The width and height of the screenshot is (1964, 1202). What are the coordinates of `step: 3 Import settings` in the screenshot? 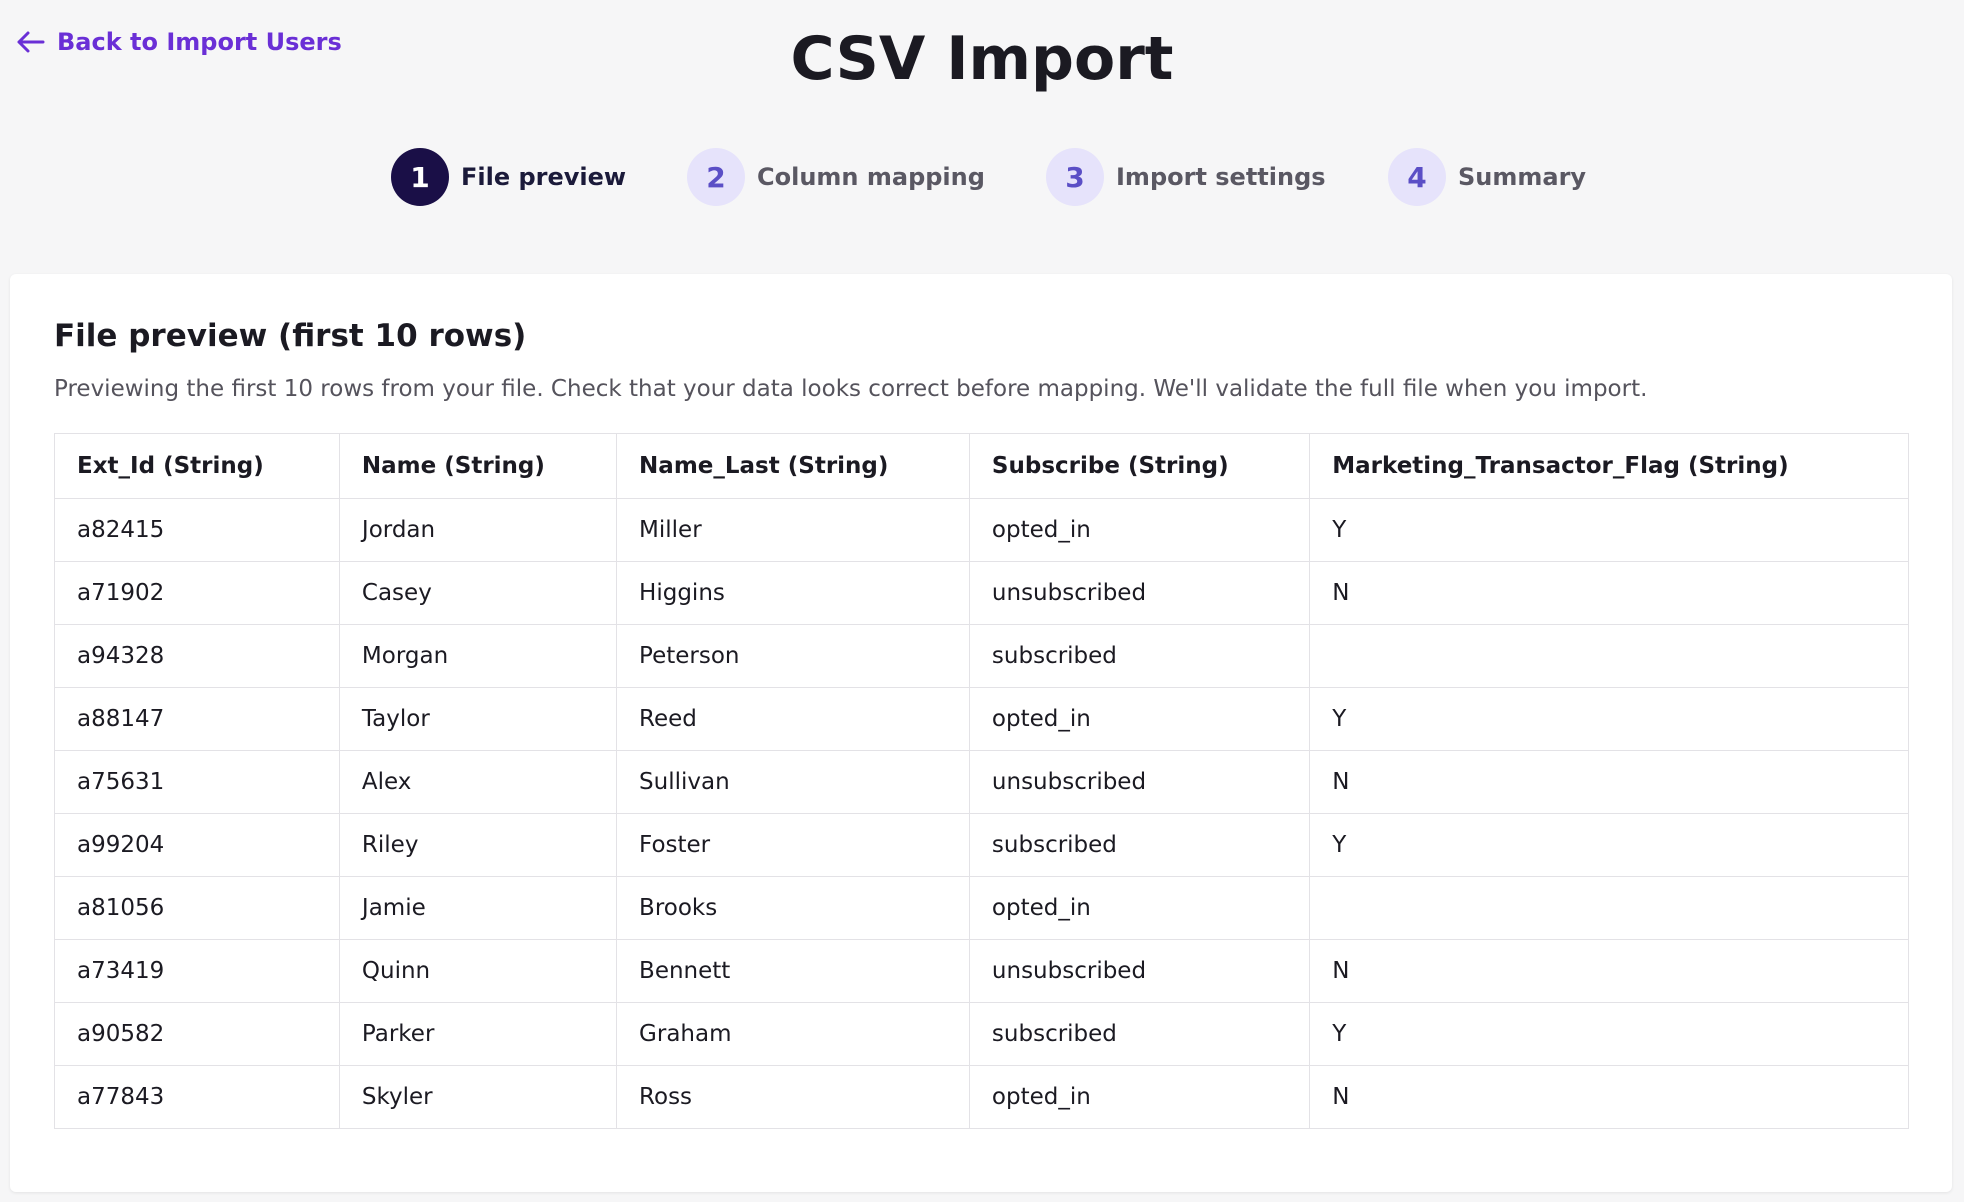 It's located at (1186, 177).